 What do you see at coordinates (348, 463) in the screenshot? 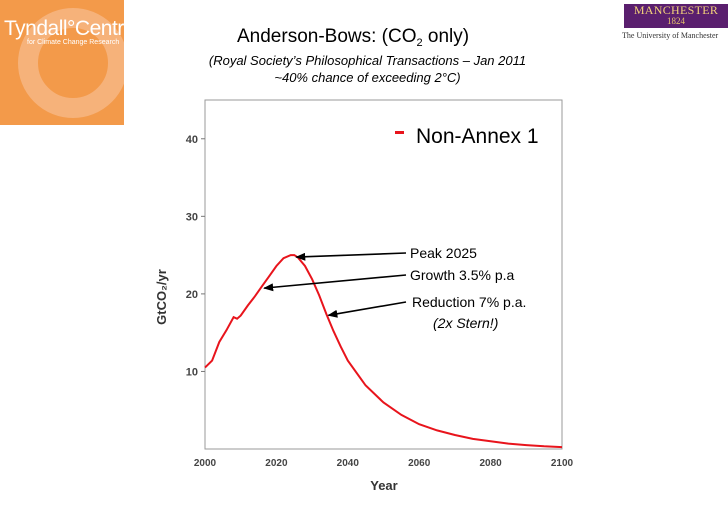
I see `x-tick-label-2040: 2040` at bounding box center [348, 463].